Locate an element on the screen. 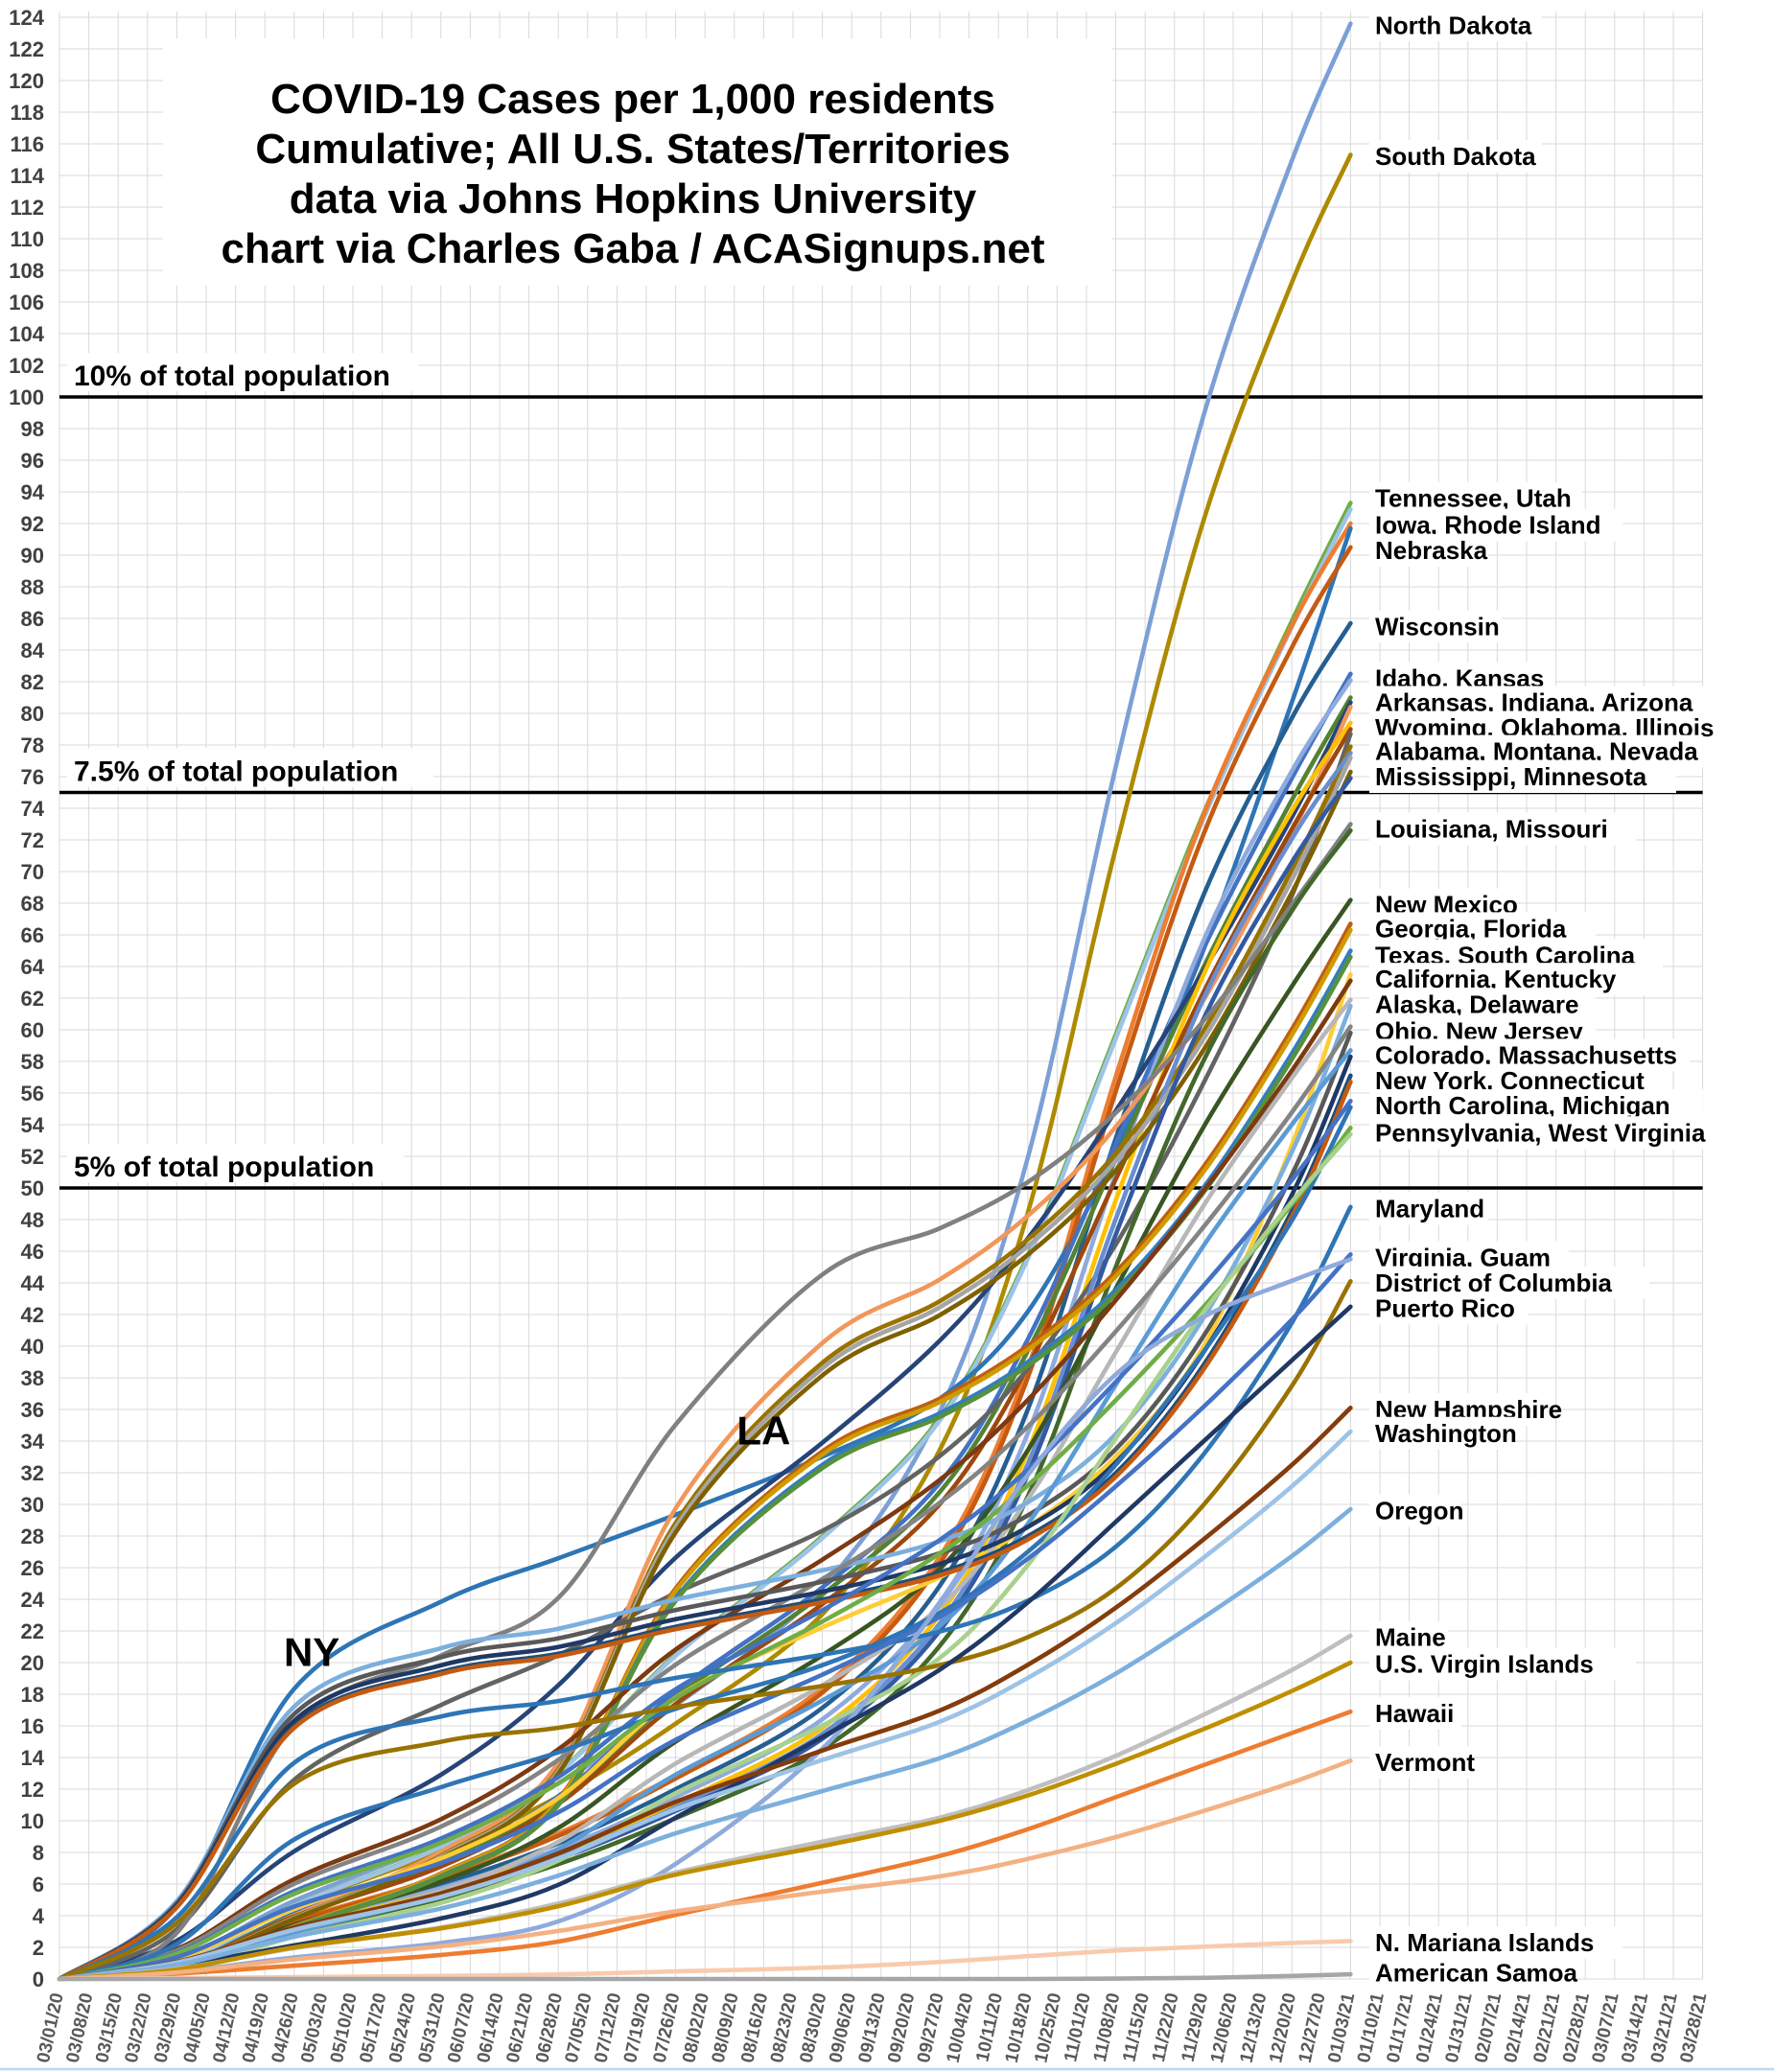 The width and height of the screenshot is (1774, 2072). state-label-group: North Dakota is located at coordinates (1455, 25).